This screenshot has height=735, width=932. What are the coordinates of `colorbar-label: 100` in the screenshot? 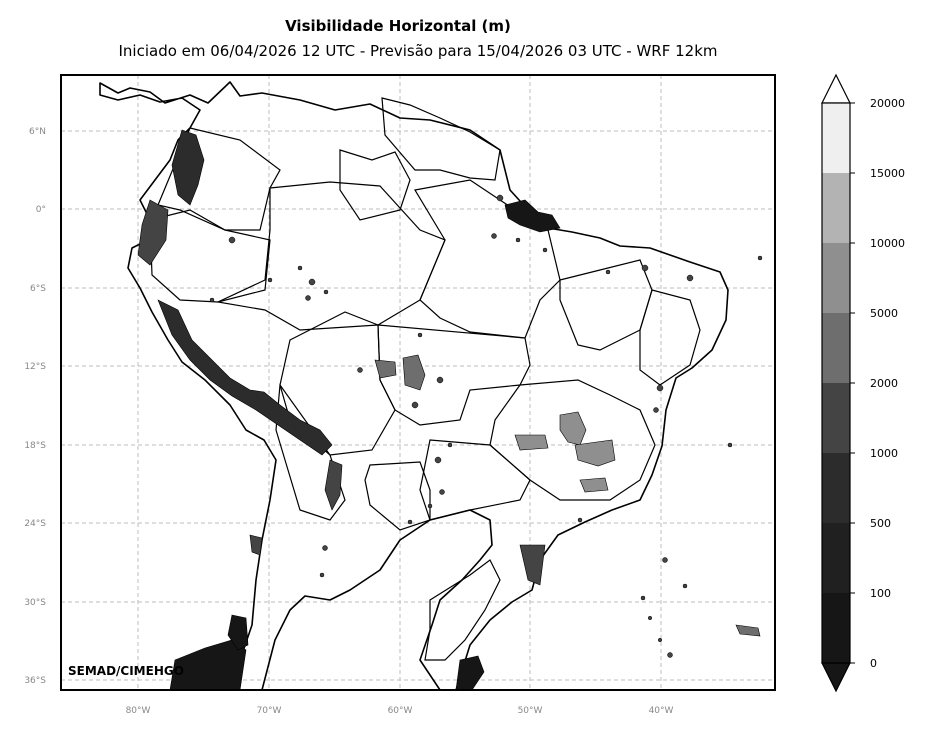 It's located at (880, 593).